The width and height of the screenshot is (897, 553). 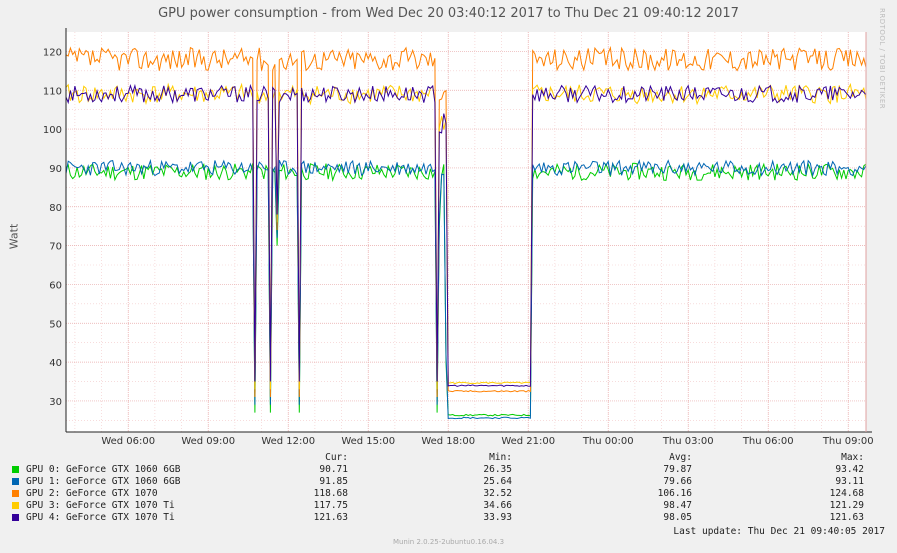 I want to click on legend-cur: 91.85, so click(x=333, y=481).